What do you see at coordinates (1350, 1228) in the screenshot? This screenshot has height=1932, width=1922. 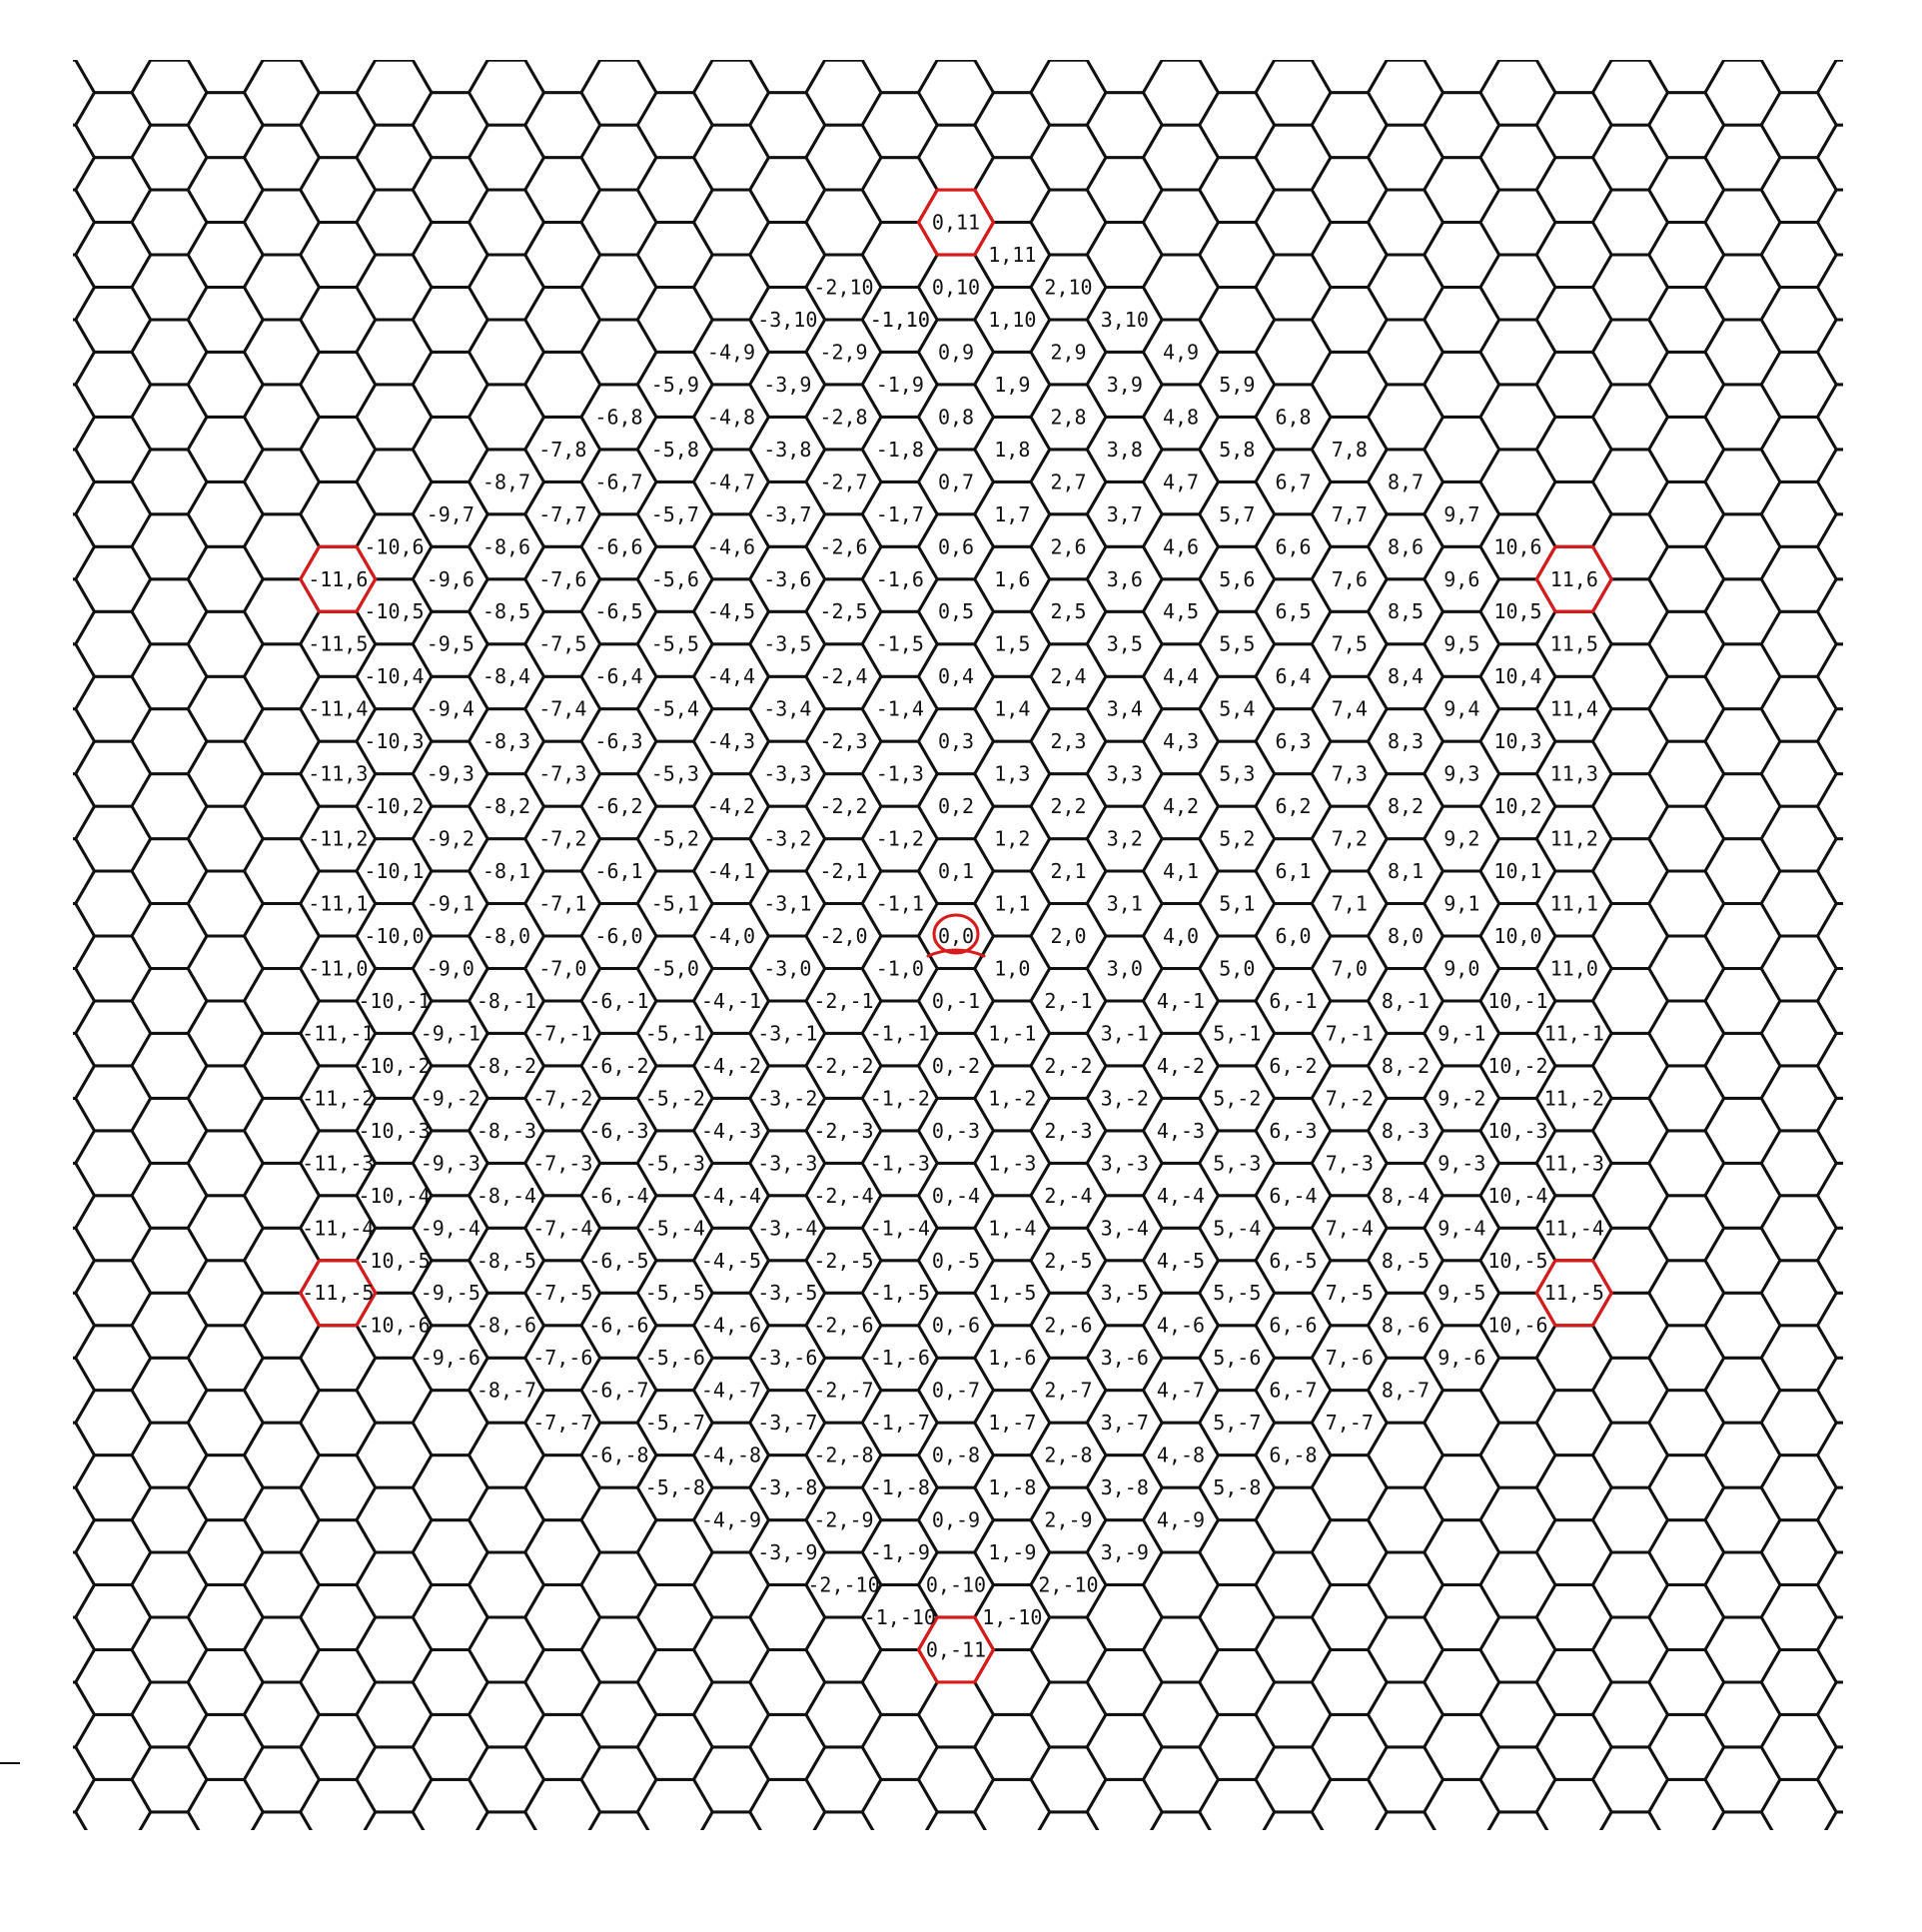 I see `hex-coordinate-label: 7,-4` at bounding box center [1350, 1228].